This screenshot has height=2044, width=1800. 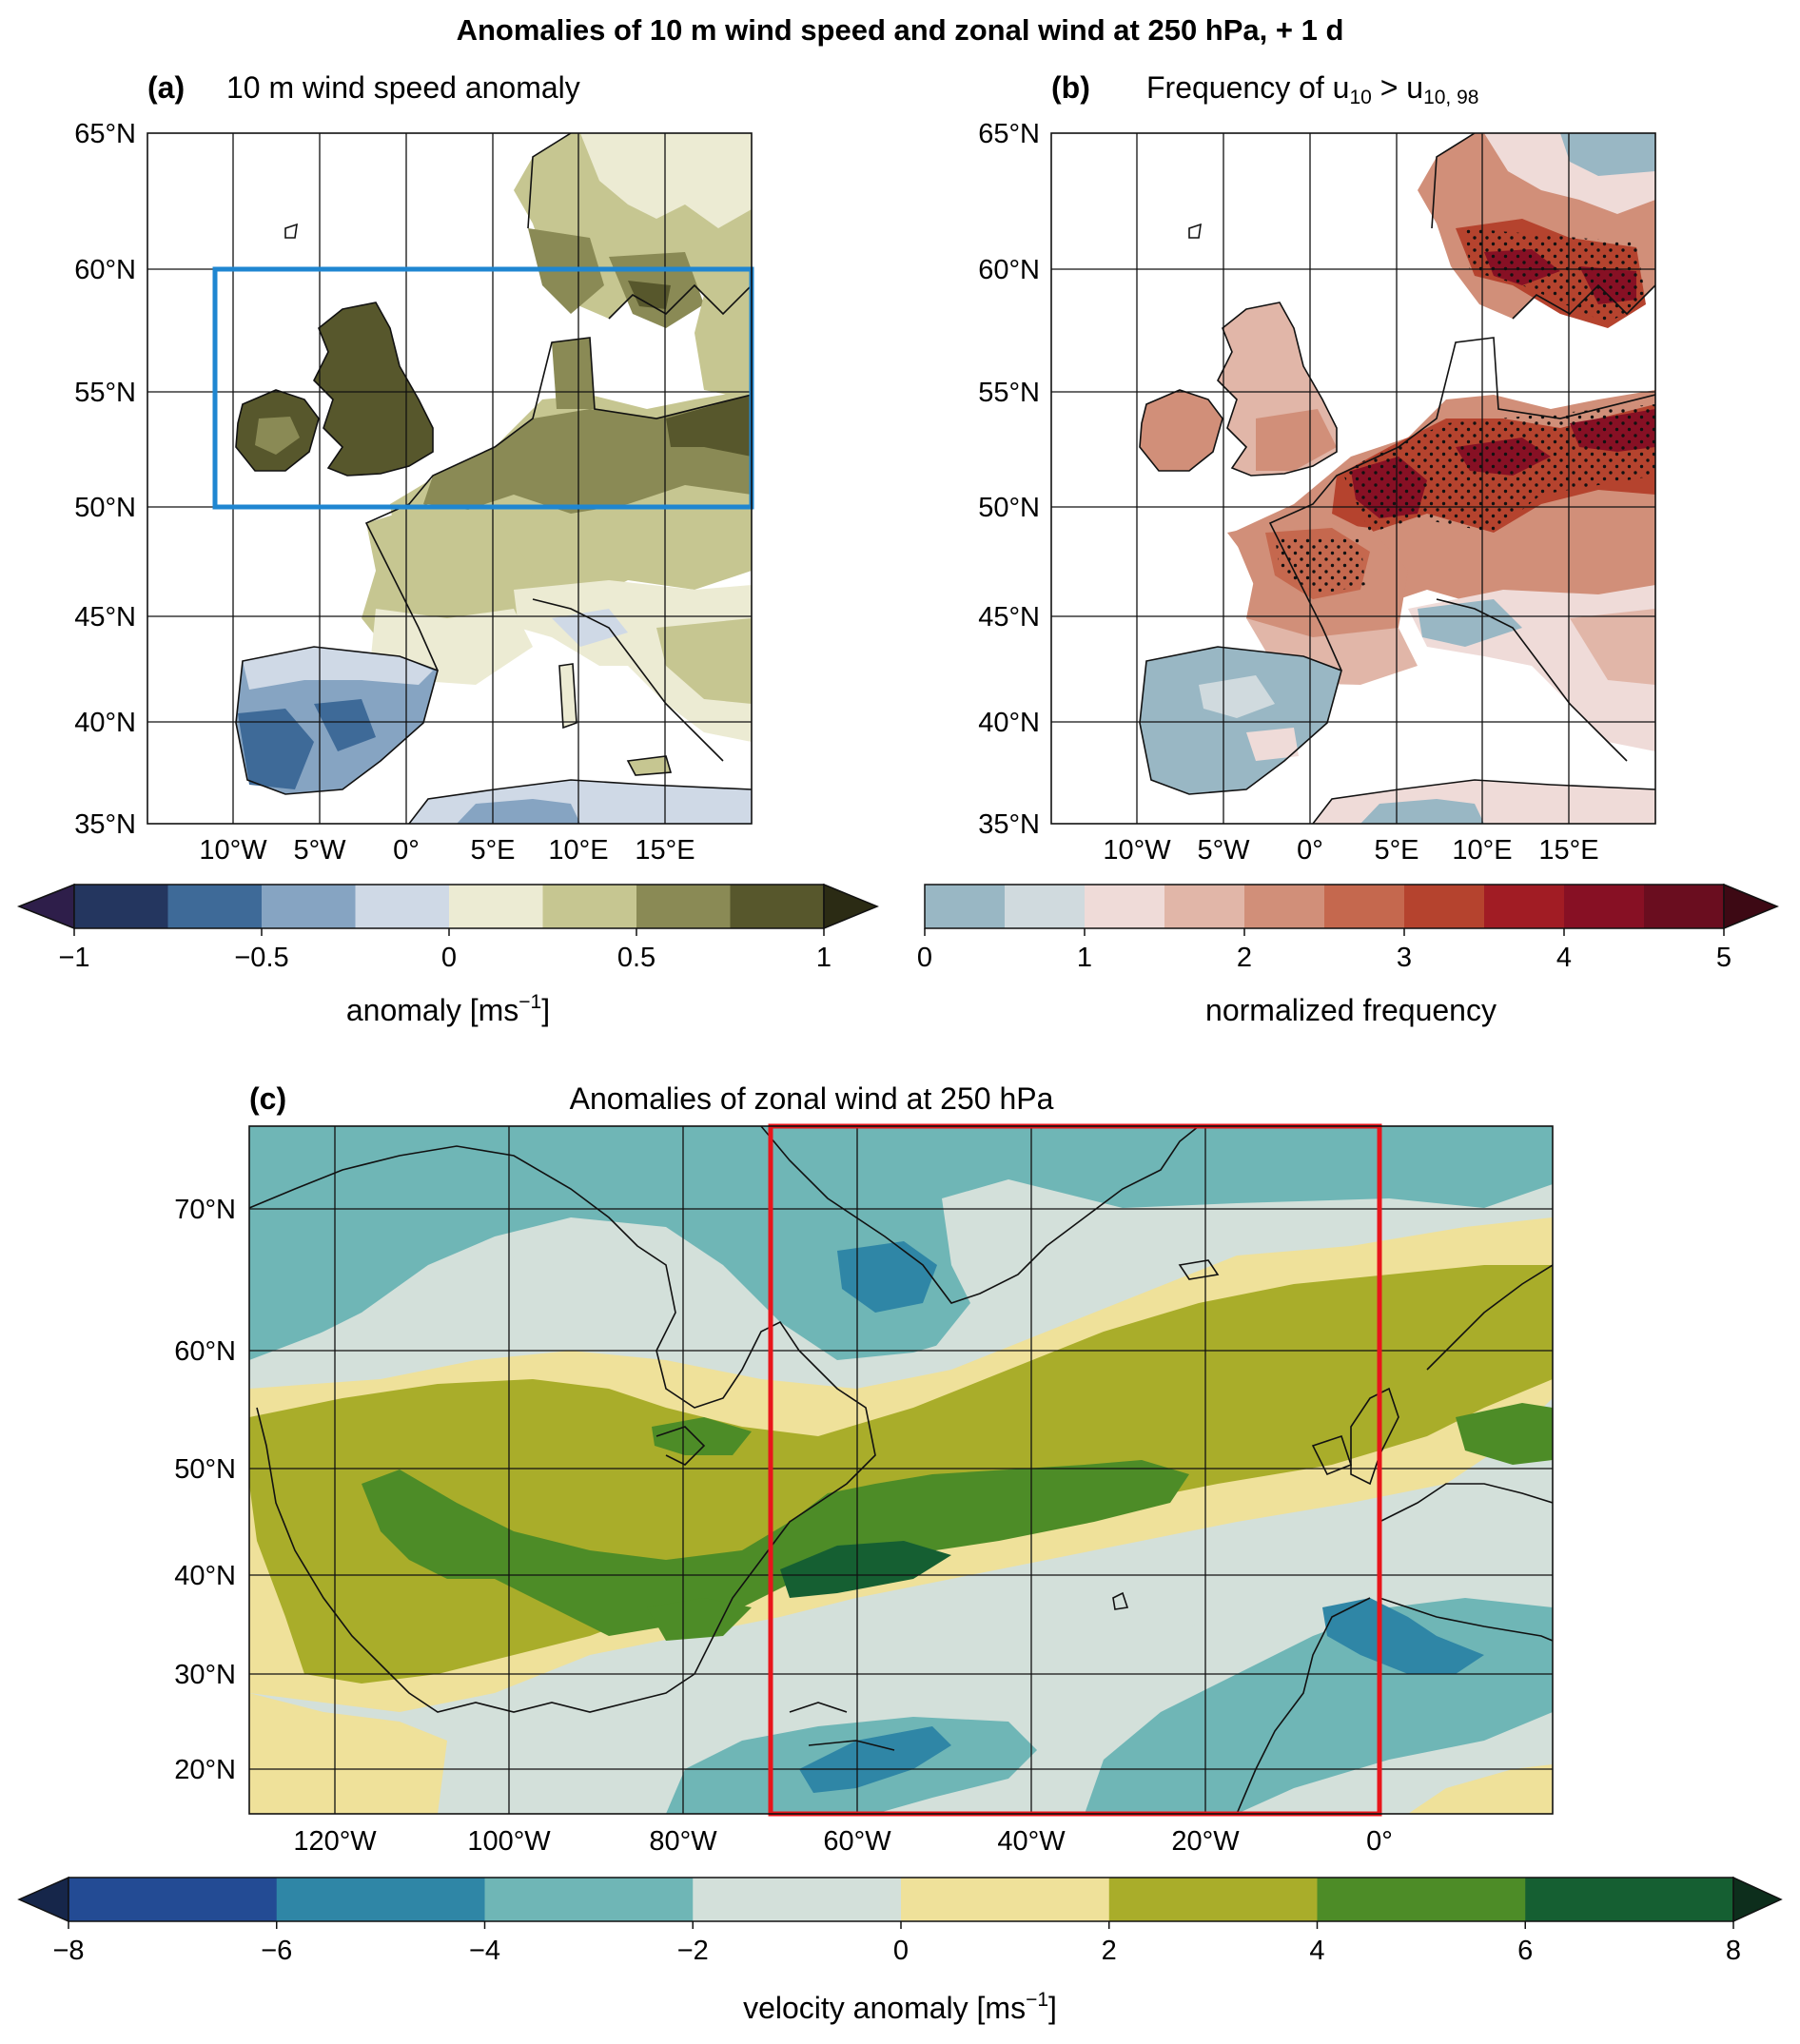 What do you see at coordinates (406, 850) in the screenshot?
I see `panel-a-lon-label: 0°` at bounding box center [406, 850].